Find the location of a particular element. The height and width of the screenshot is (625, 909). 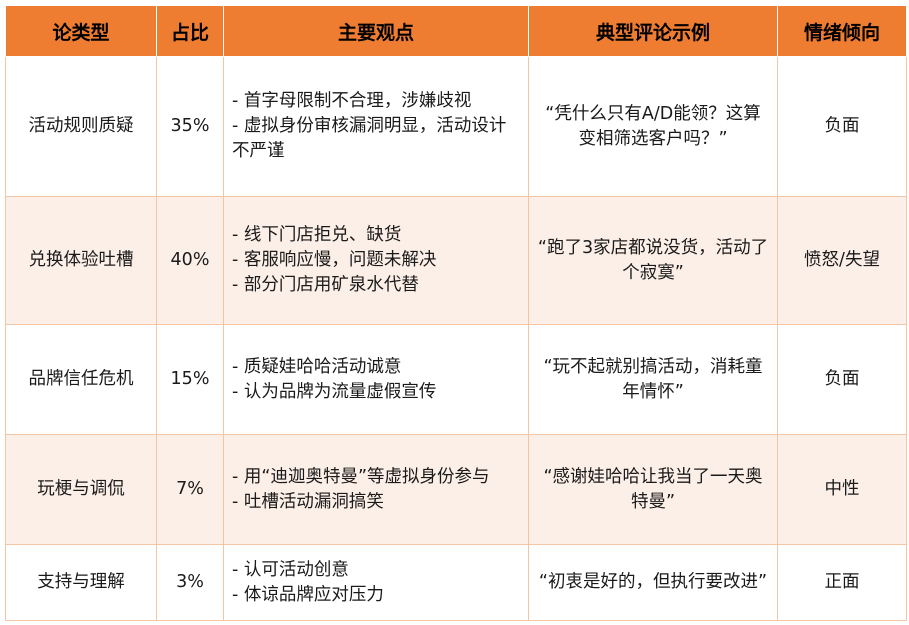

cell-views: - 首字母限制不合理，涉嫌歧视 - 虚拟身份审核漏洞明显，活动设计不严谨 is located at coordinates (376, 126).